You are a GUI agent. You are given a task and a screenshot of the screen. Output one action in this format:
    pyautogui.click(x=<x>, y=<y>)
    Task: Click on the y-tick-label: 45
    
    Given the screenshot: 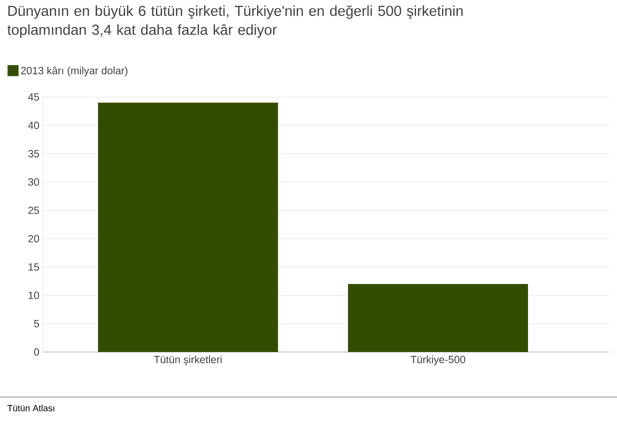 What is the action you would take?
    pyautogui.click(x=34, y=97)
    